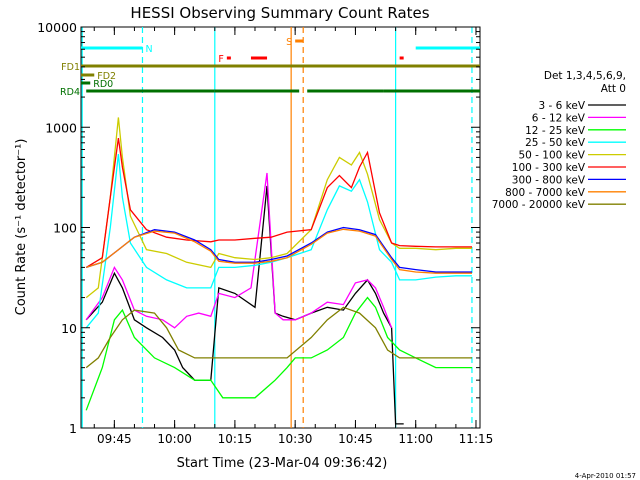  I want to click on legend-label: 800 - 7000 keV, so click(545, 193).